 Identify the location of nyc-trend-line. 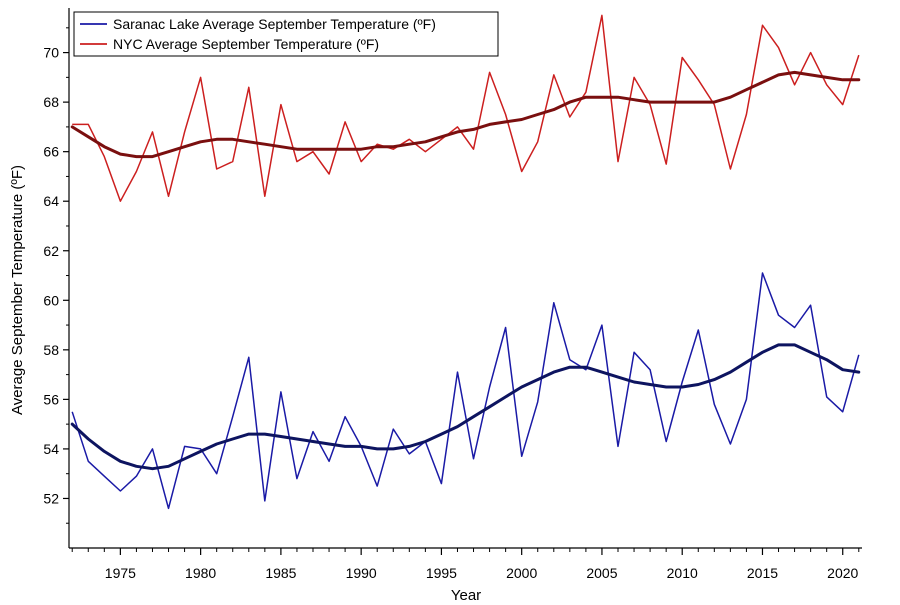
(465, 114).